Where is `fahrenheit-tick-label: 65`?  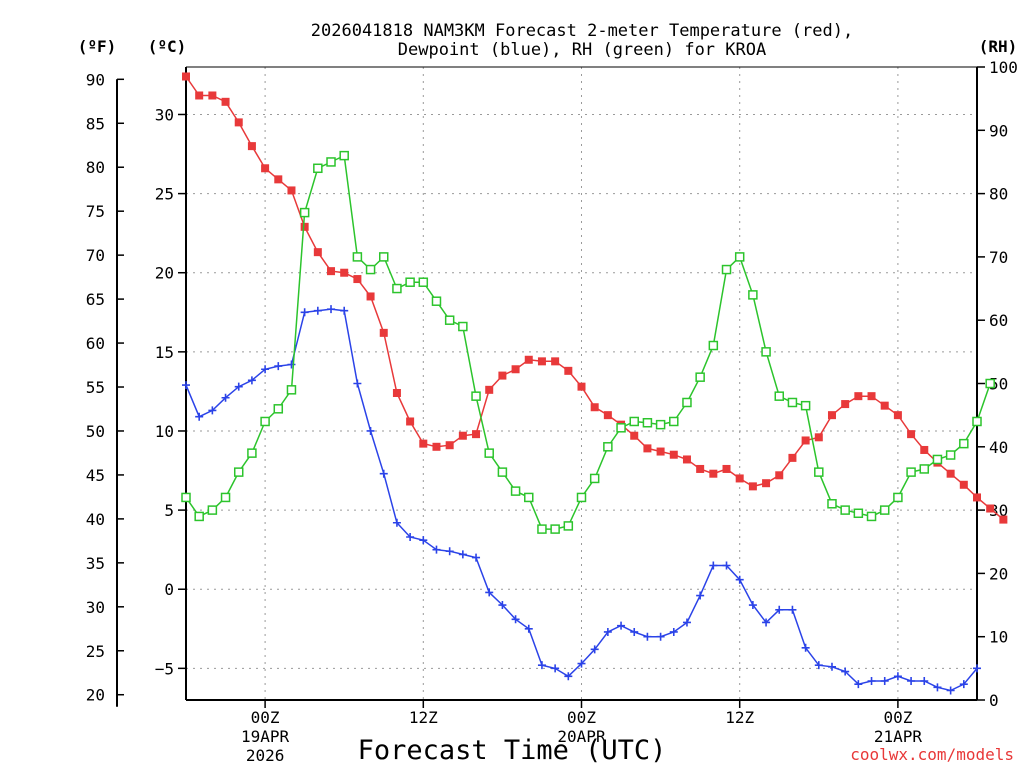
fahrenheit-tick-label: 65 is located at coordinates (95, 299).